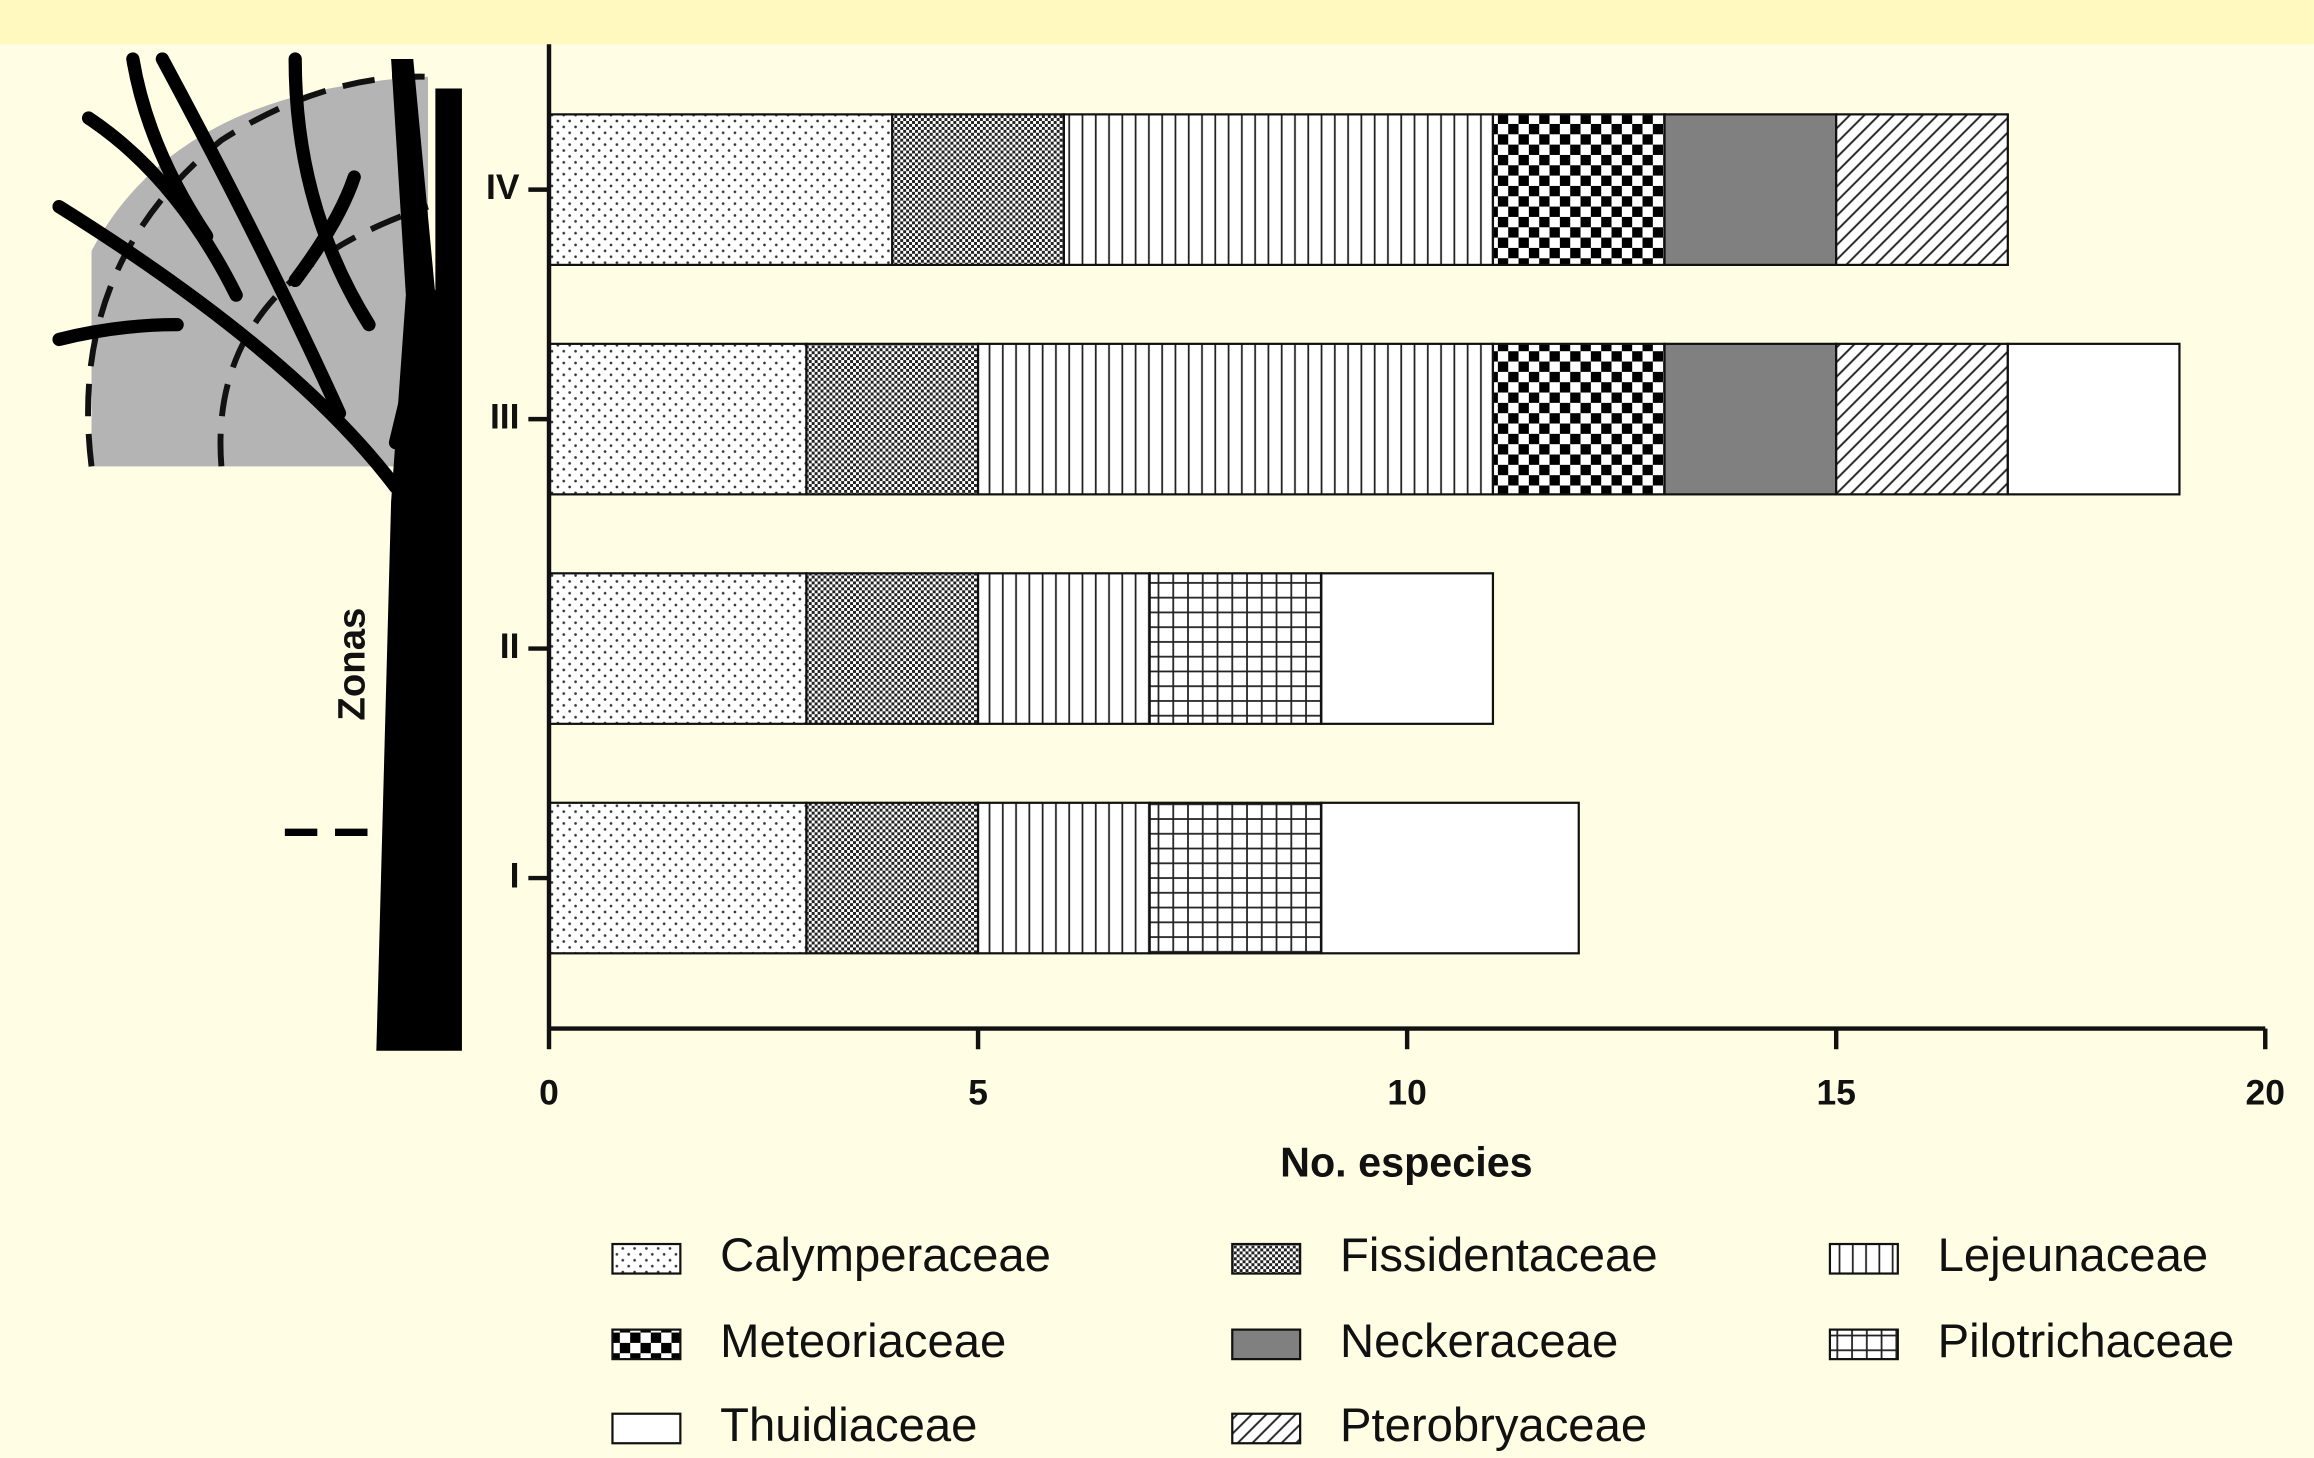 This screenshot has height=1458, width=2314. Describe the element at coordinates (1479, 1341) in the screenshot. I see `legend-label: Neckeraceae` at that location.